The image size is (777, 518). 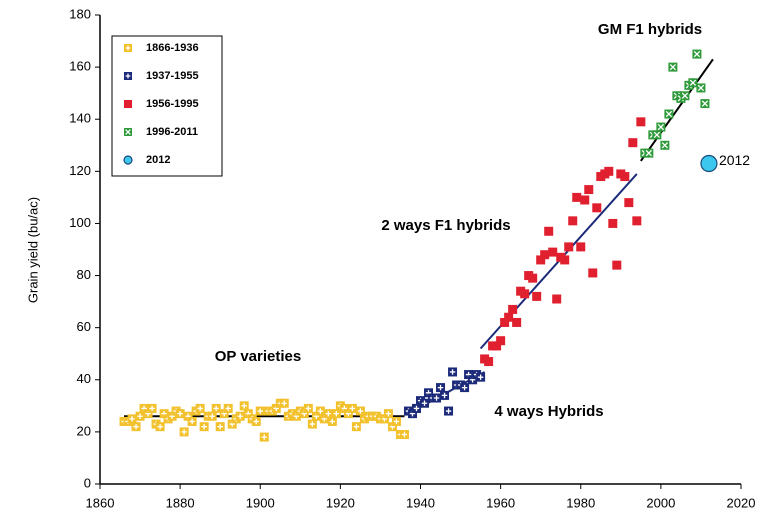 What do you see at coordinates (258, 356) in the screenshot?
I see `annotation: OP varieties` at bounding box center [258, 356].